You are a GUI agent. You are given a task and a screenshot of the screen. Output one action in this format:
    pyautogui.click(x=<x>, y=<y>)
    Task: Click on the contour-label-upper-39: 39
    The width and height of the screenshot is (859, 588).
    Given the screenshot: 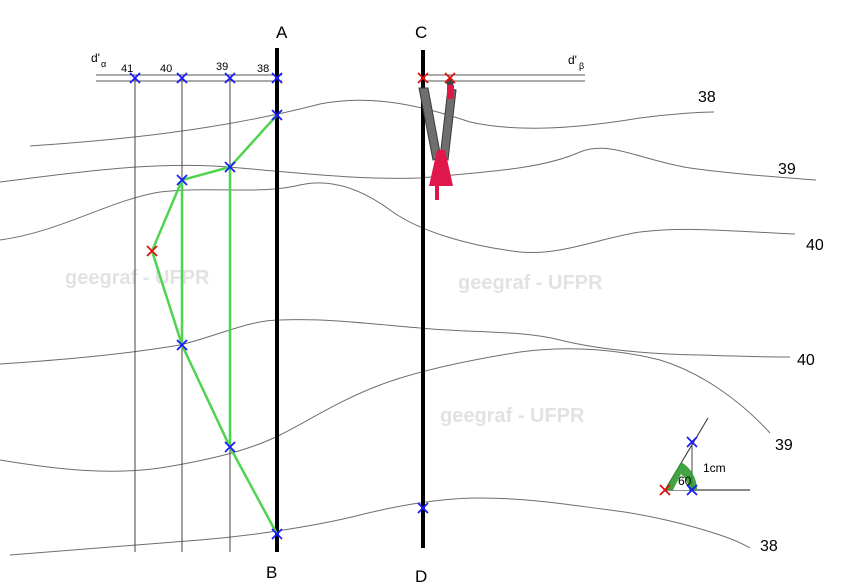 What is the action you would take?
    pyautogui.click(x=787, y=169)
    